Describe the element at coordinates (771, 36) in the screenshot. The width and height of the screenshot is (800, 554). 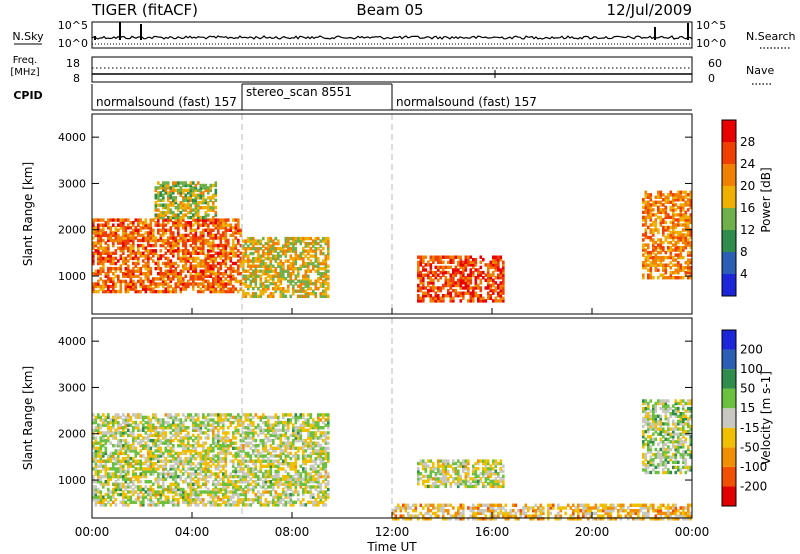
I see `nsearch-label: N.Search` at that location.